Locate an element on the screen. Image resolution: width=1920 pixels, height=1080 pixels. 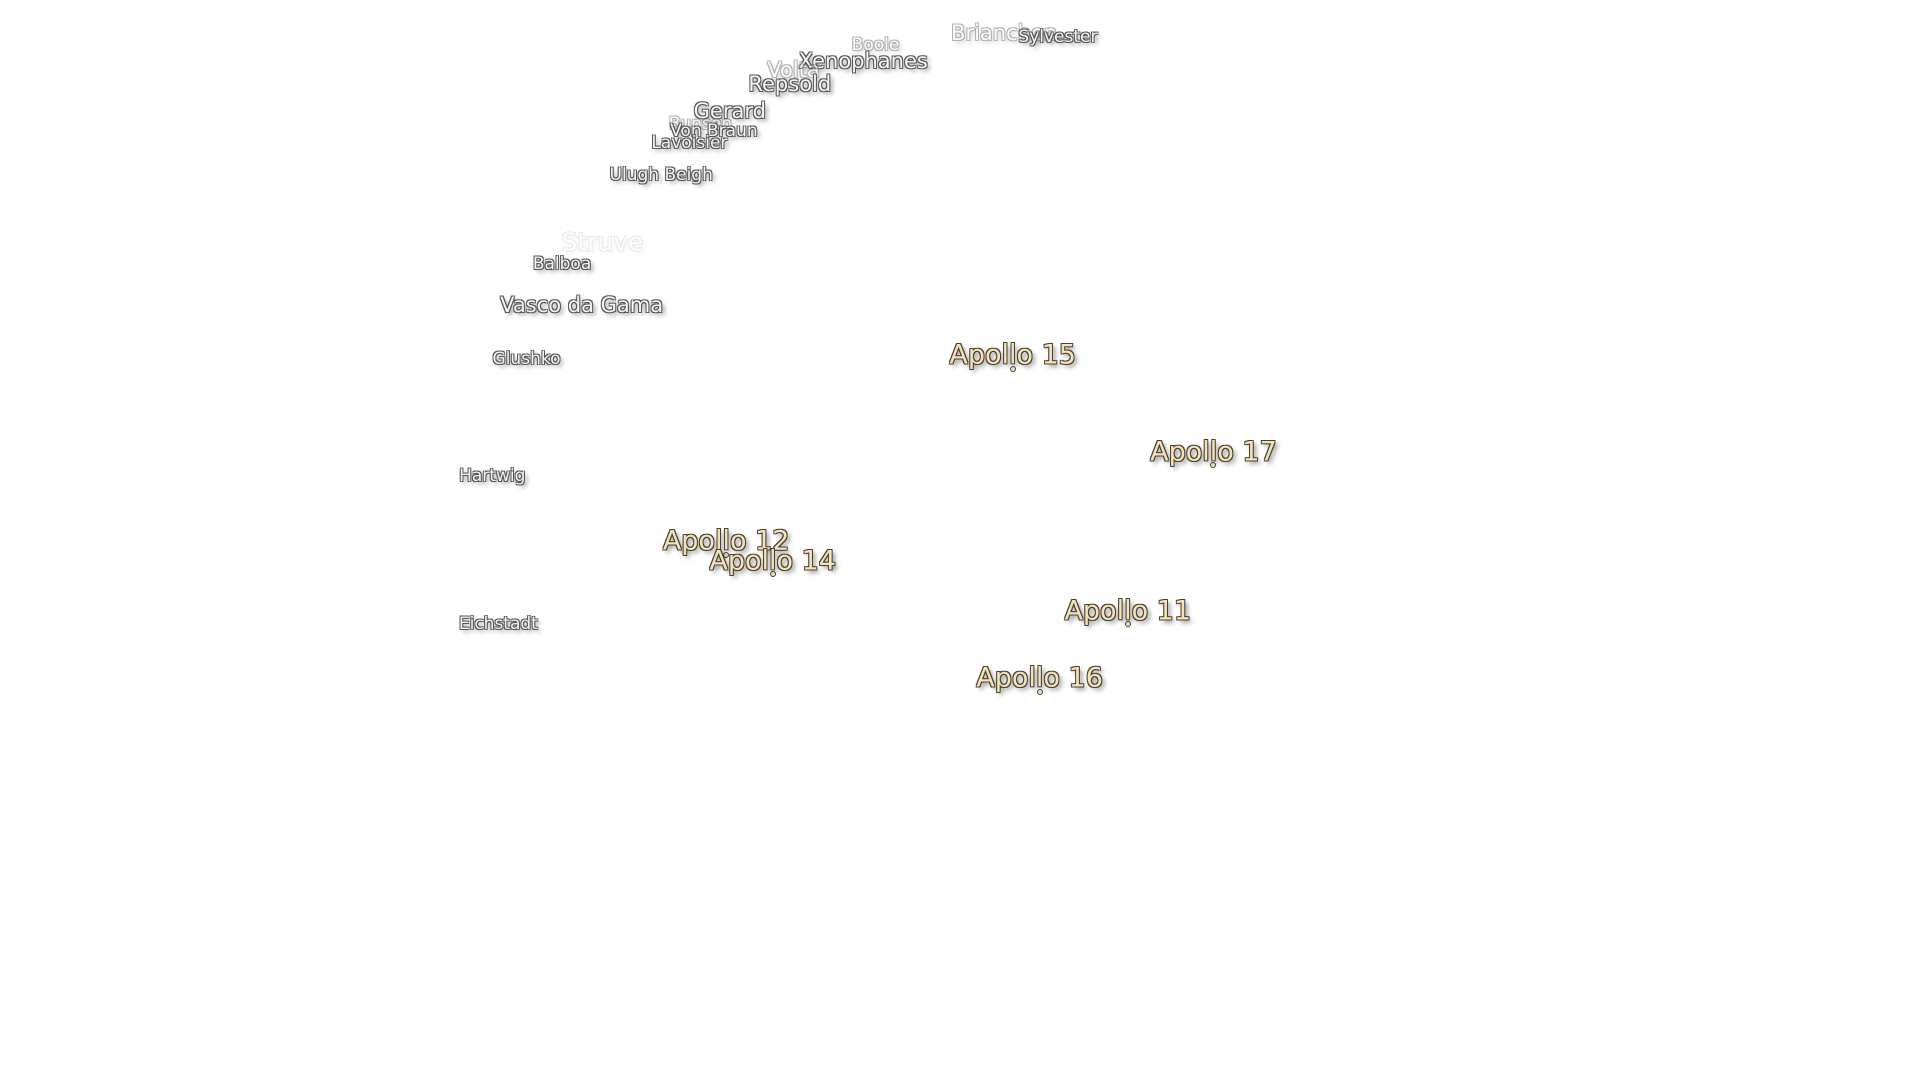
crater-label: Volta is located at coordinates (793, 69).